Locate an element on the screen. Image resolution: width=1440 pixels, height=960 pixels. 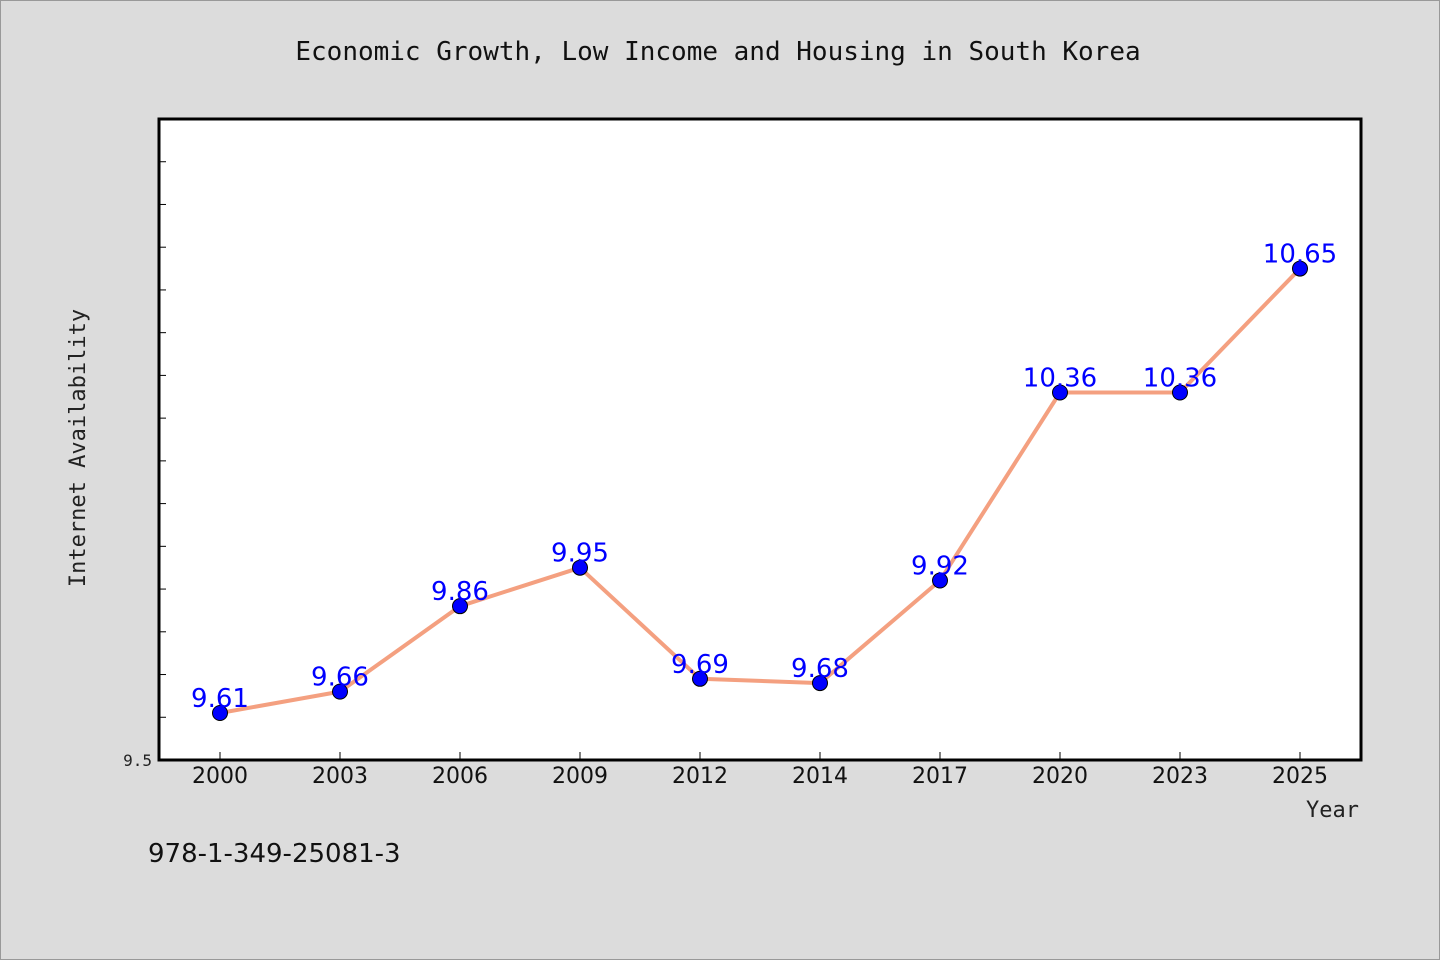
data-label: 9.66 is located at coordinates (340, 678).